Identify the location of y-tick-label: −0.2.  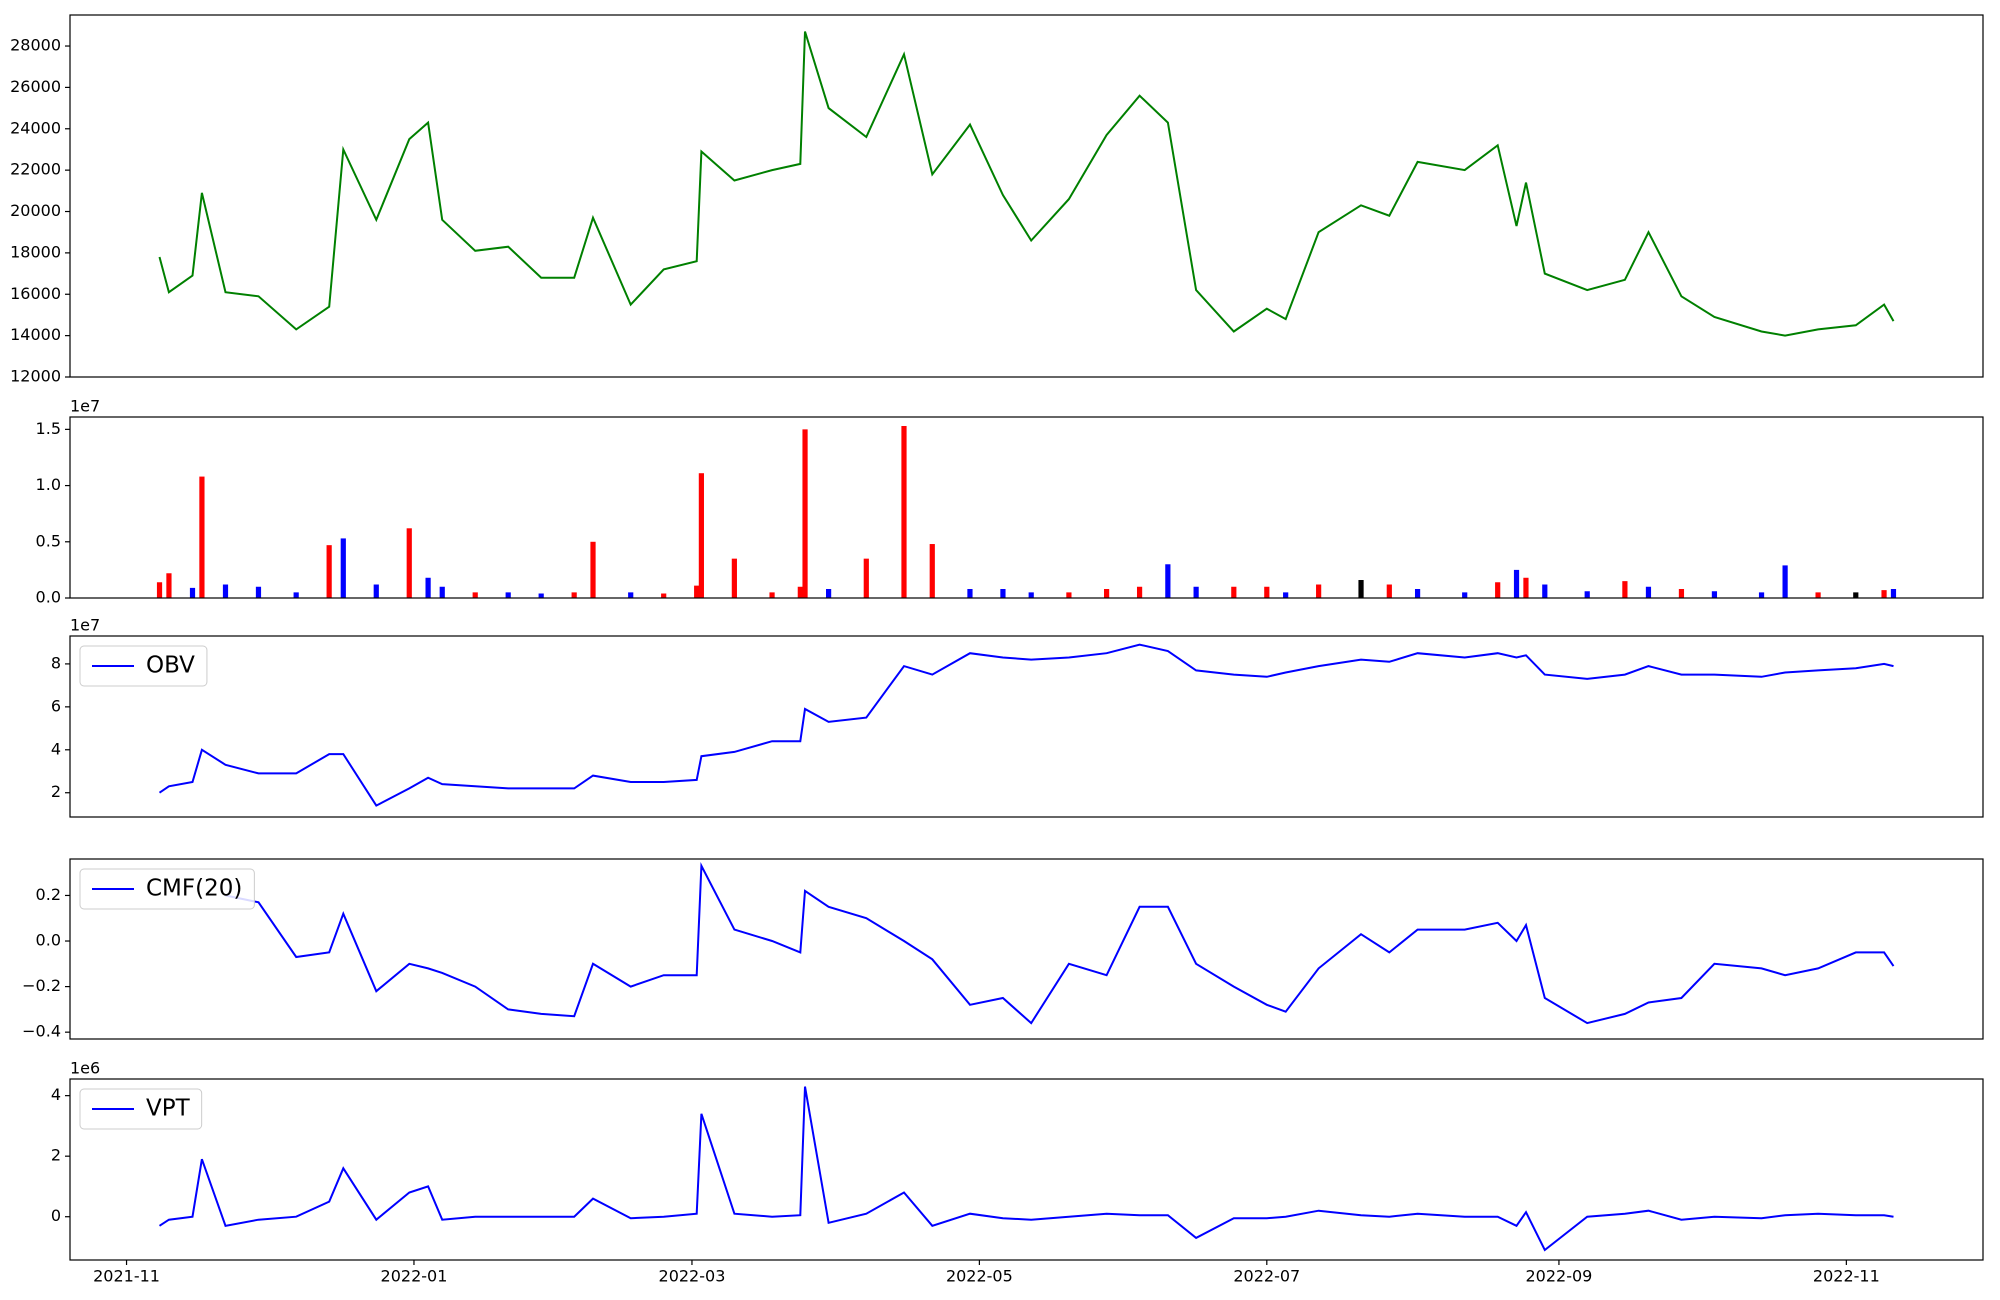
(41, 985).